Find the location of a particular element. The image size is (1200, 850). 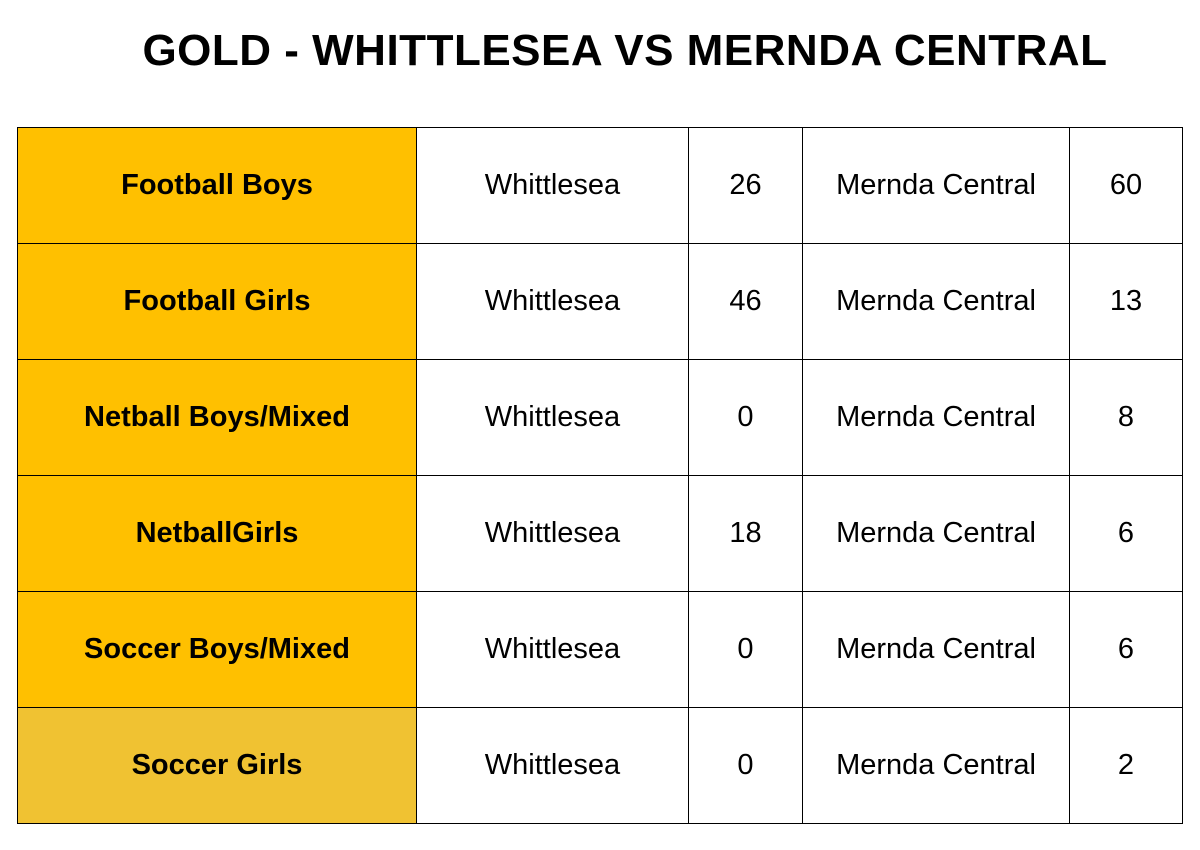

row: Soccer Girls Whittlesea 0 Mernda Central 2 is located at coordinates (600, 765).